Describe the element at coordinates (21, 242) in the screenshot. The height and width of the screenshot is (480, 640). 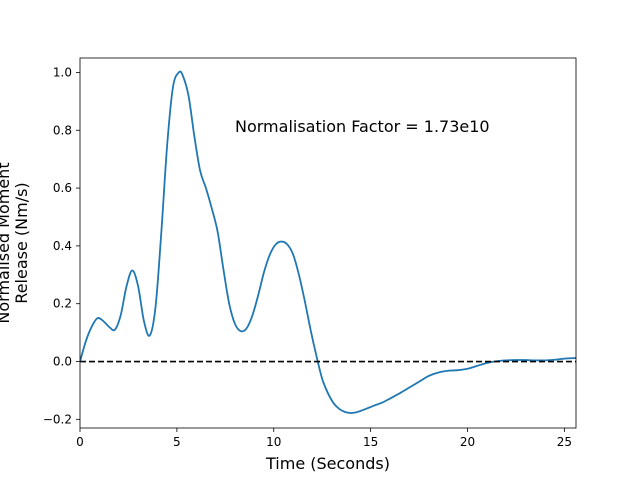
I see `y-axis-label-line-2: Release (Nm/s)` at that location.